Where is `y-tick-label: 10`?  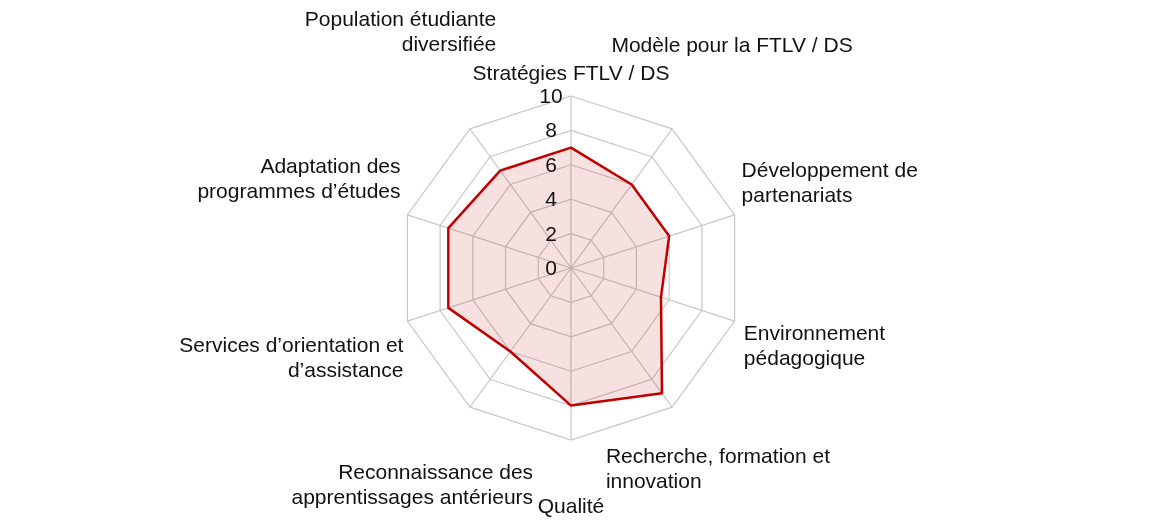 y-tick-label: 10 is located at coordinates (551, 95).